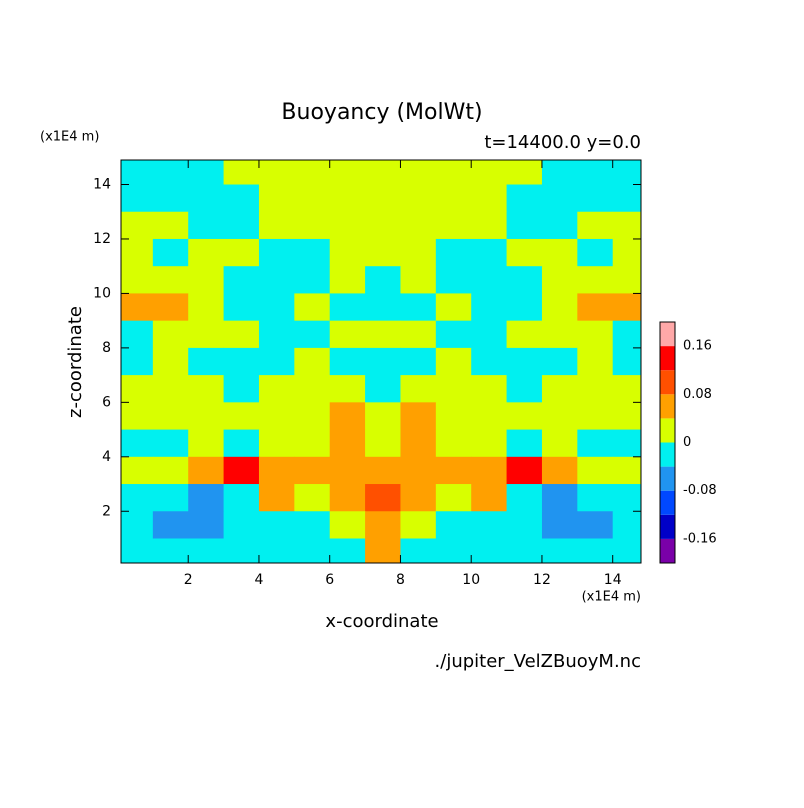 This screenshot has width=804, height=808. Describe the element at coordinates (538, 661) in the screenshot. I see `source-label: ./jupiter_VelZBuoyM.nc` at that location.